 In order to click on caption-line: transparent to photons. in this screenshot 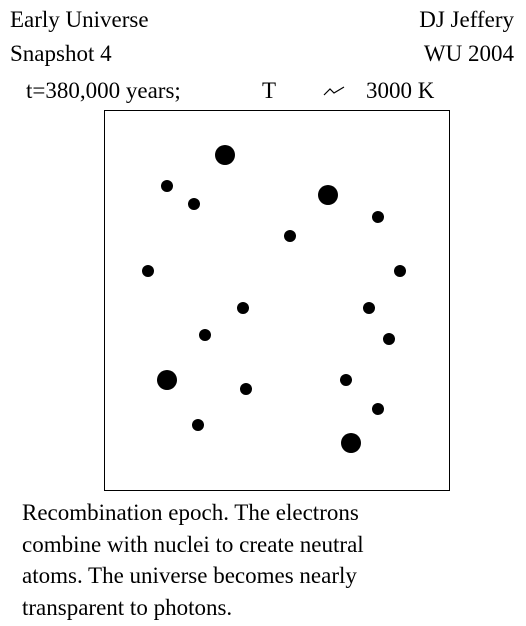, I will do `click(127, 607)`.